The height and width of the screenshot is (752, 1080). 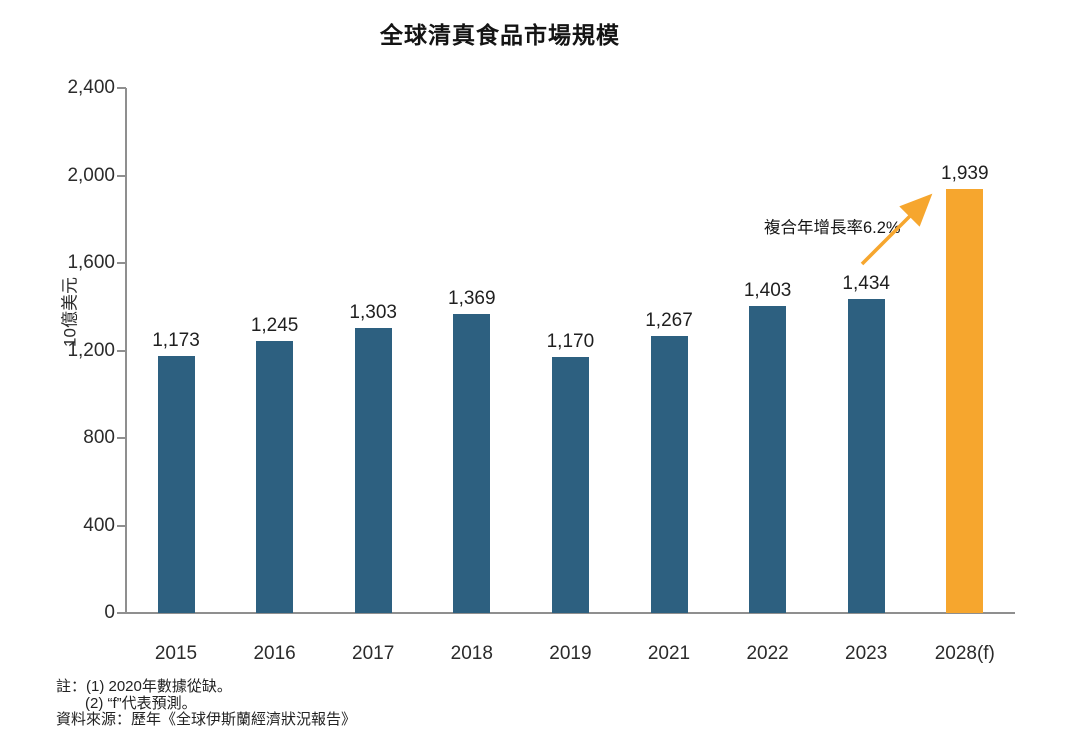 I want to click on bar-value-label: 1,434, so click(x=866, y=284).